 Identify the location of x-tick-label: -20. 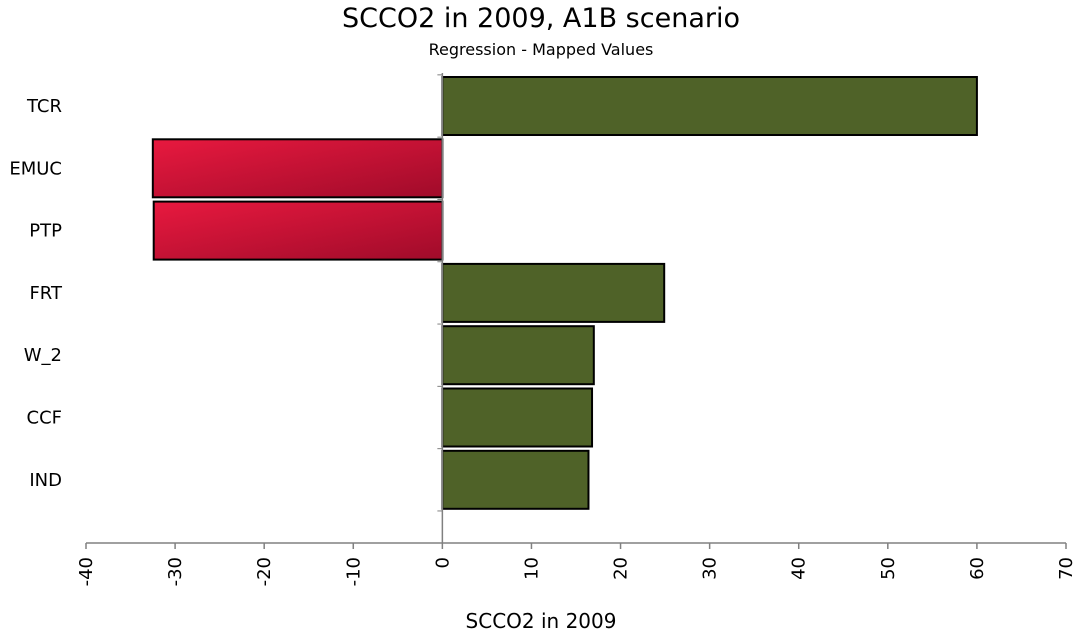
(264, 571).